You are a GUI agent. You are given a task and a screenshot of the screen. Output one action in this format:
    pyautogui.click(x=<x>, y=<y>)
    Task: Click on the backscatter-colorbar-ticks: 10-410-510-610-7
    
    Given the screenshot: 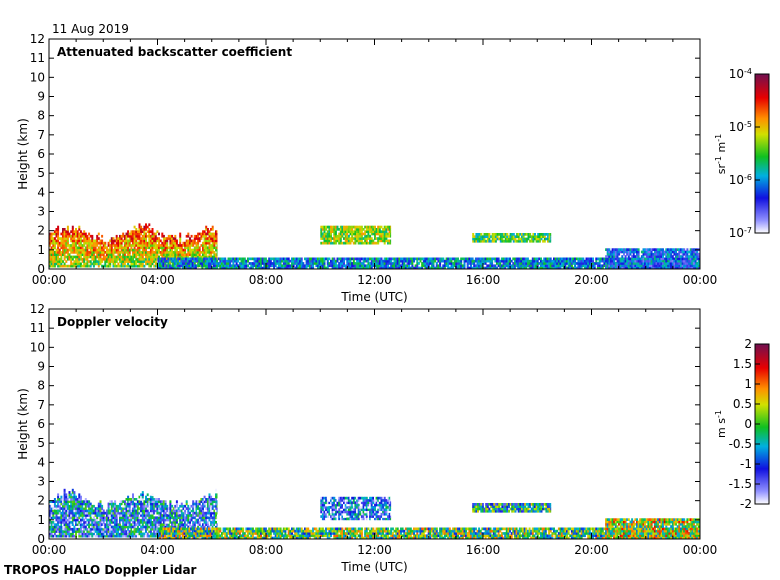 What is the action you would take?
    pyautogui.click(x=744, y=153)
    